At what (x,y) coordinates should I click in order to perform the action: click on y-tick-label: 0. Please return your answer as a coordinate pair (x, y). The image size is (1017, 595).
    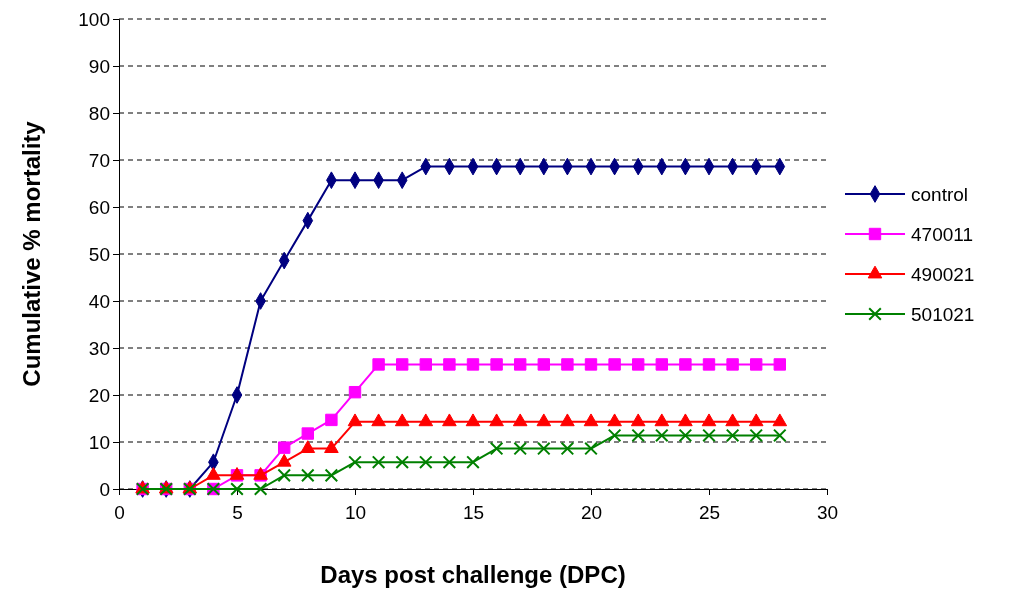
    Looking at the image, I should click on (104, 489).